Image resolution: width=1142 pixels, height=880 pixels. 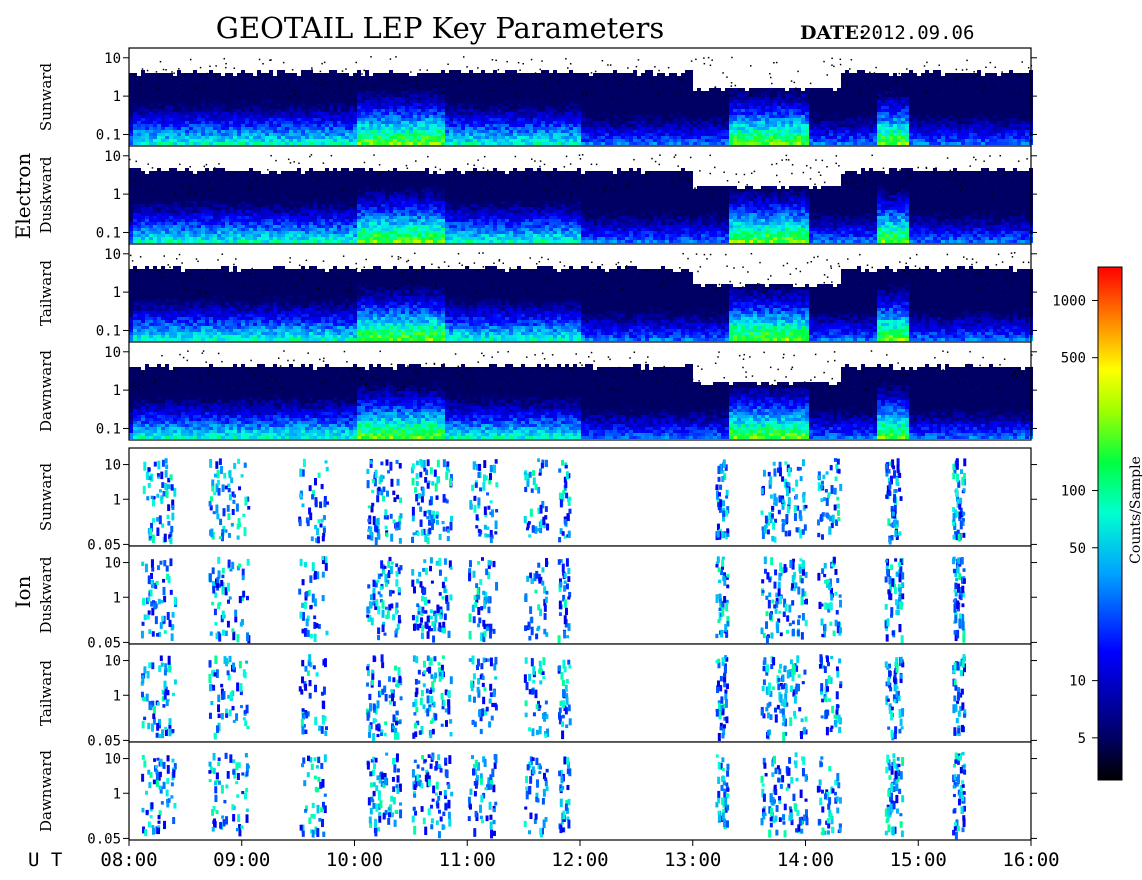 I want to click on colorbar: 5 10 50 100 500 1000 Counts/Sample, so click(x=1097, y=523).